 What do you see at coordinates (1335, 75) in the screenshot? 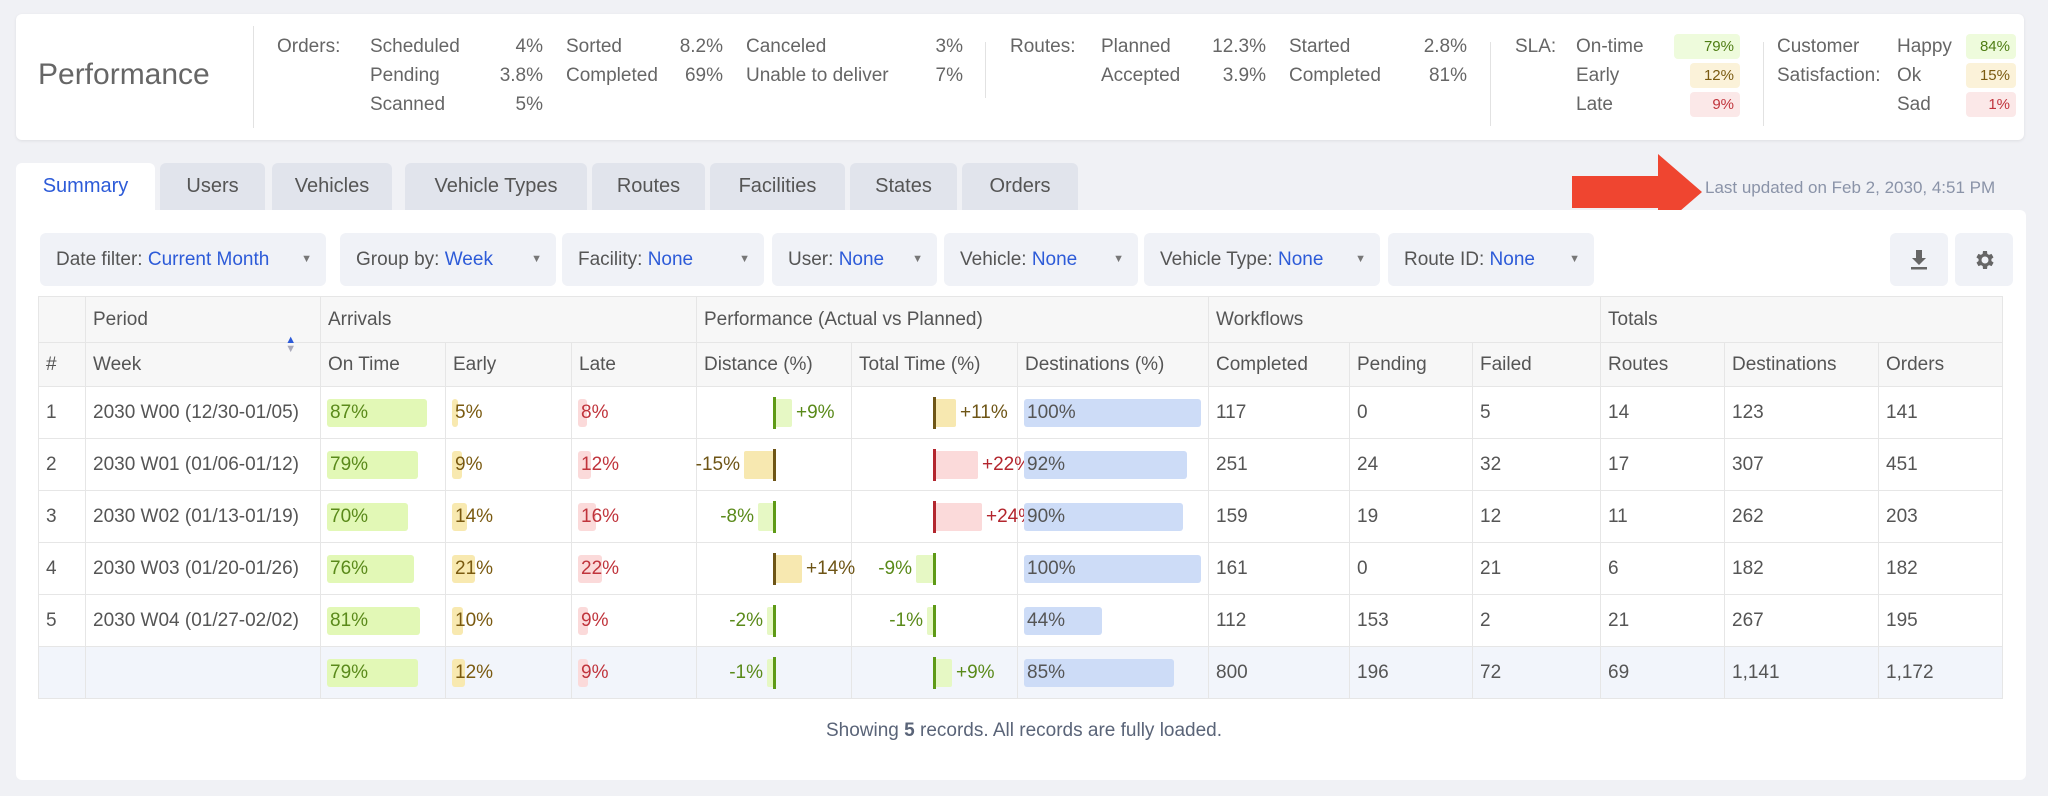
I see `stat-label: Completed` at bounding box center [1335, 75].